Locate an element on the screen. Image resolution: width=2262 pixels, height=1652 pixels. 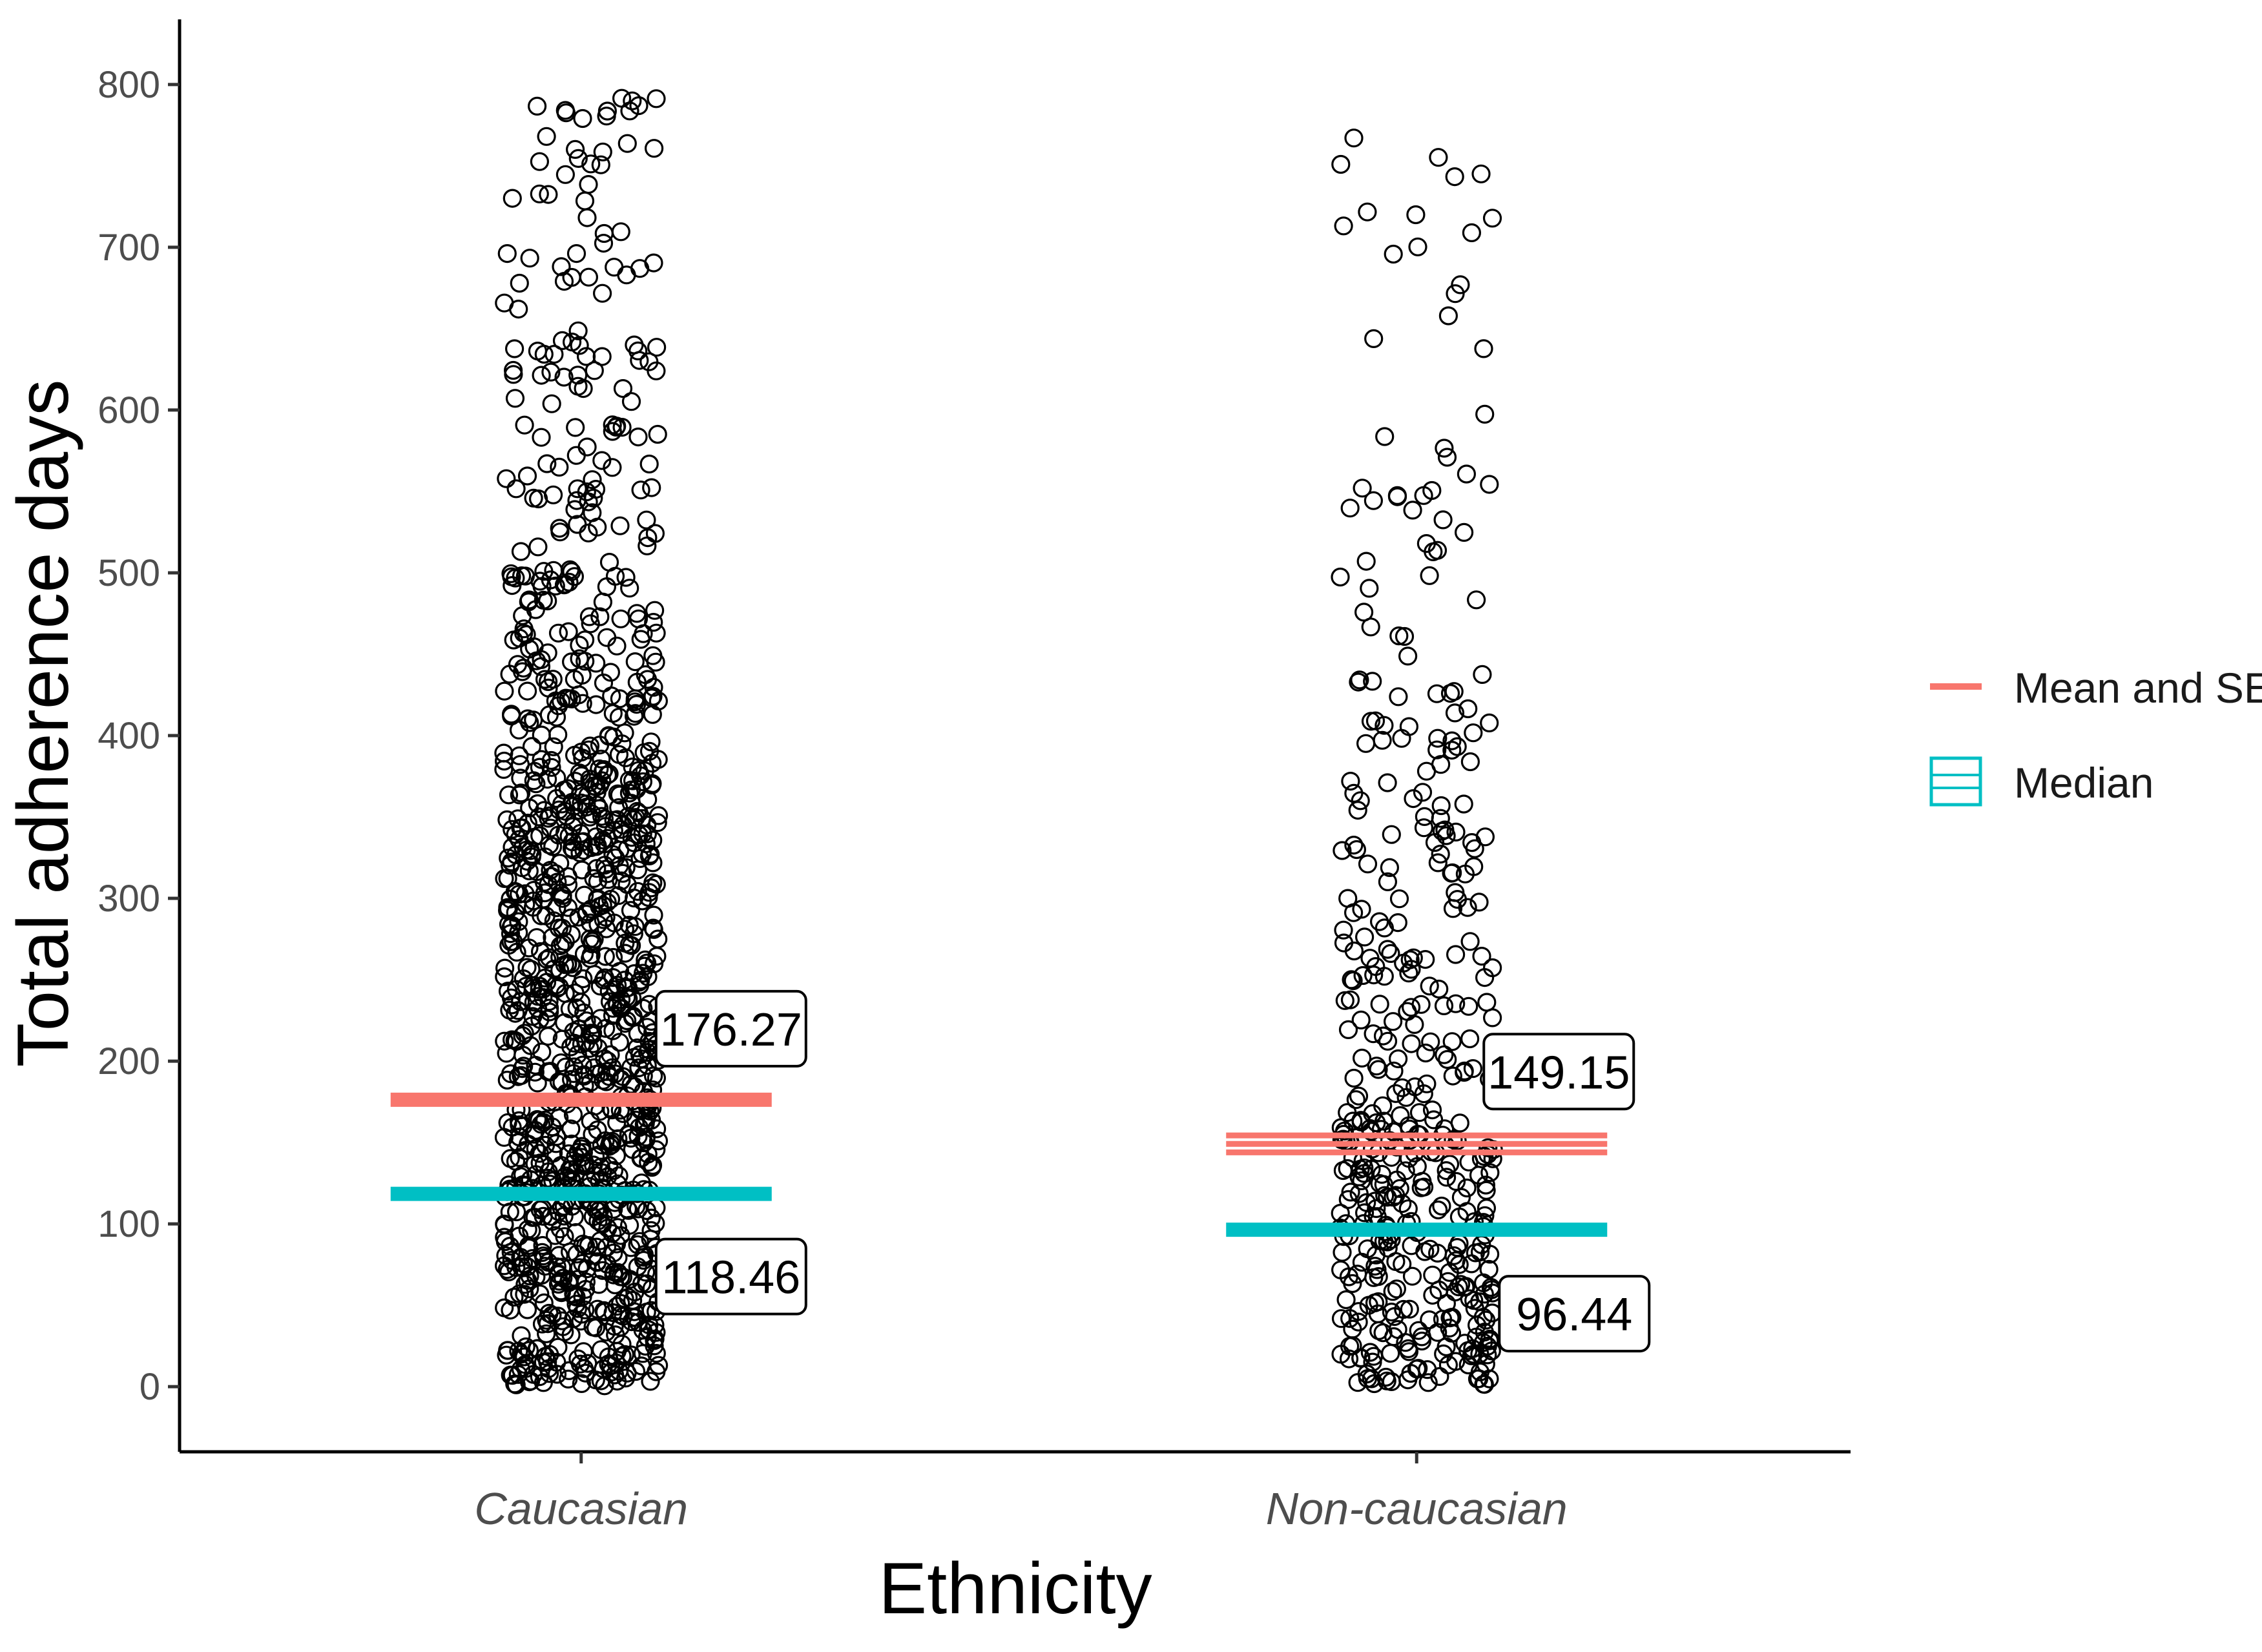
y-tick-label: 300 is located at coordinates (129, 899).